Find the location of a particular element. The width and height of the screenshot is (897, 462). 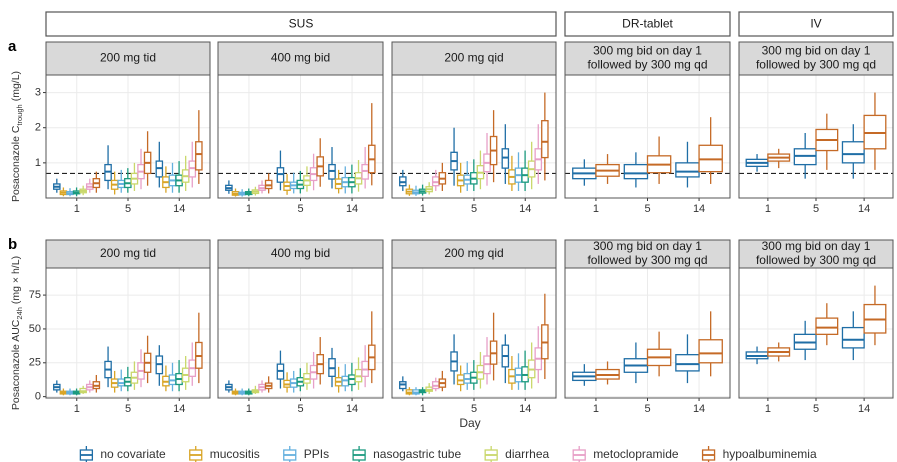

y-tick-label: 3 is located at coordinates (38, 92).